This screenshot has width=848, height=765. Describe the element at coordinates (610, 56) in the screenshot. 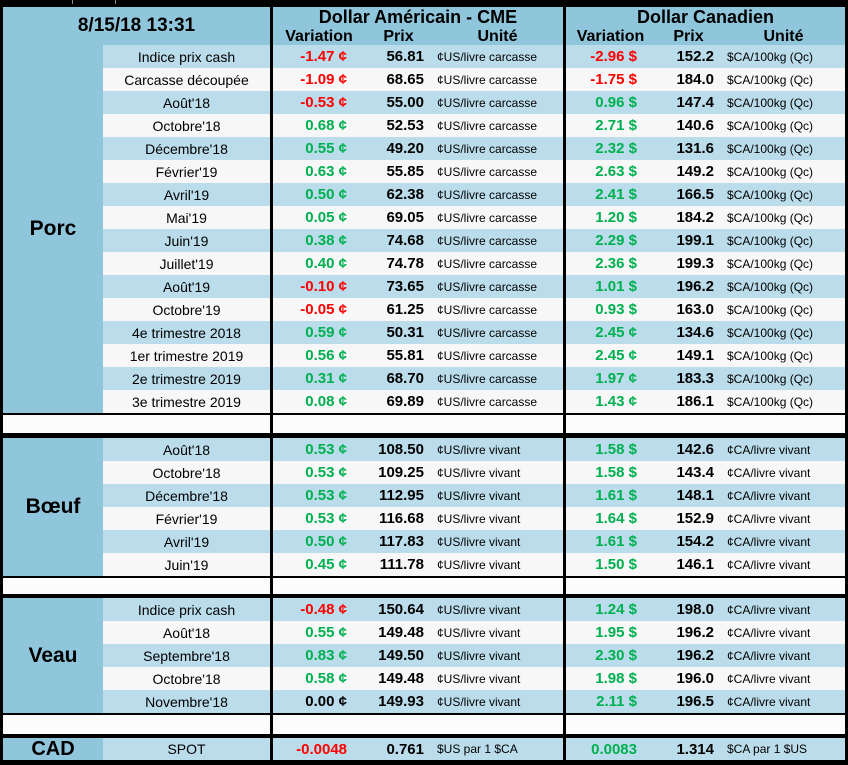

I see `ca-variation-cell: -2.96 $` at that location.